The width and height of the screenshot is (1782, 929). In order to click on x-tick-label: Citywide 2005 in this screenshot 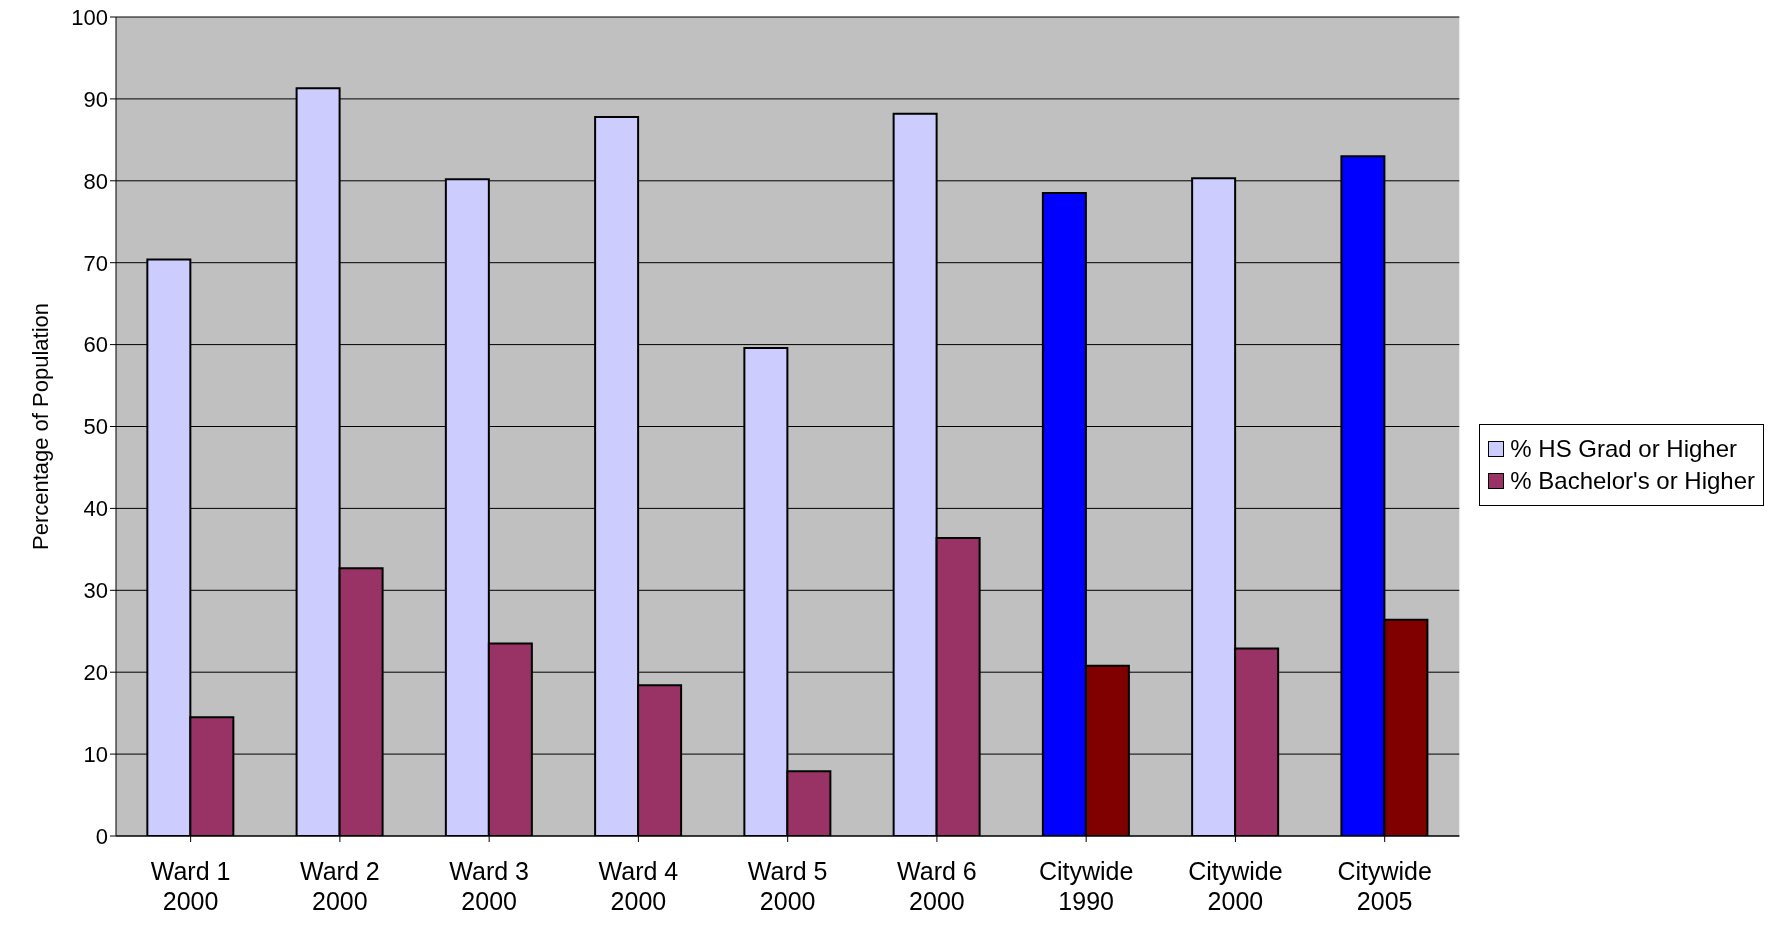, I will do `click(1384, 886)`.